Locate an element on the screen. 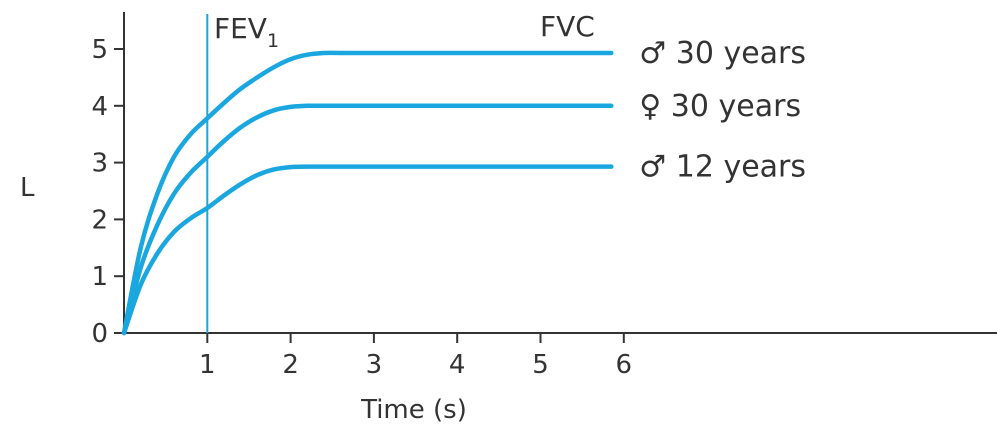  fvc-annotation: FVC is located at coordinates (567, 26).